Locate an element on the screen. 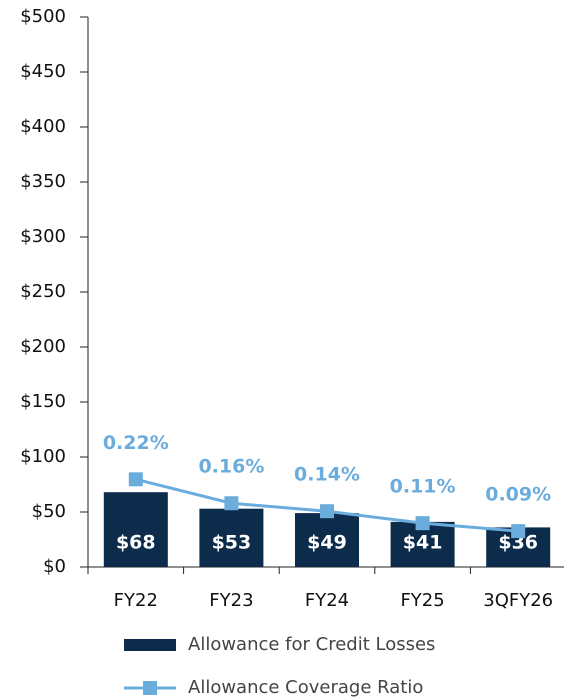 The image size is (564, 698). bar-value-label: $68 is located at coordinates (136, 543).